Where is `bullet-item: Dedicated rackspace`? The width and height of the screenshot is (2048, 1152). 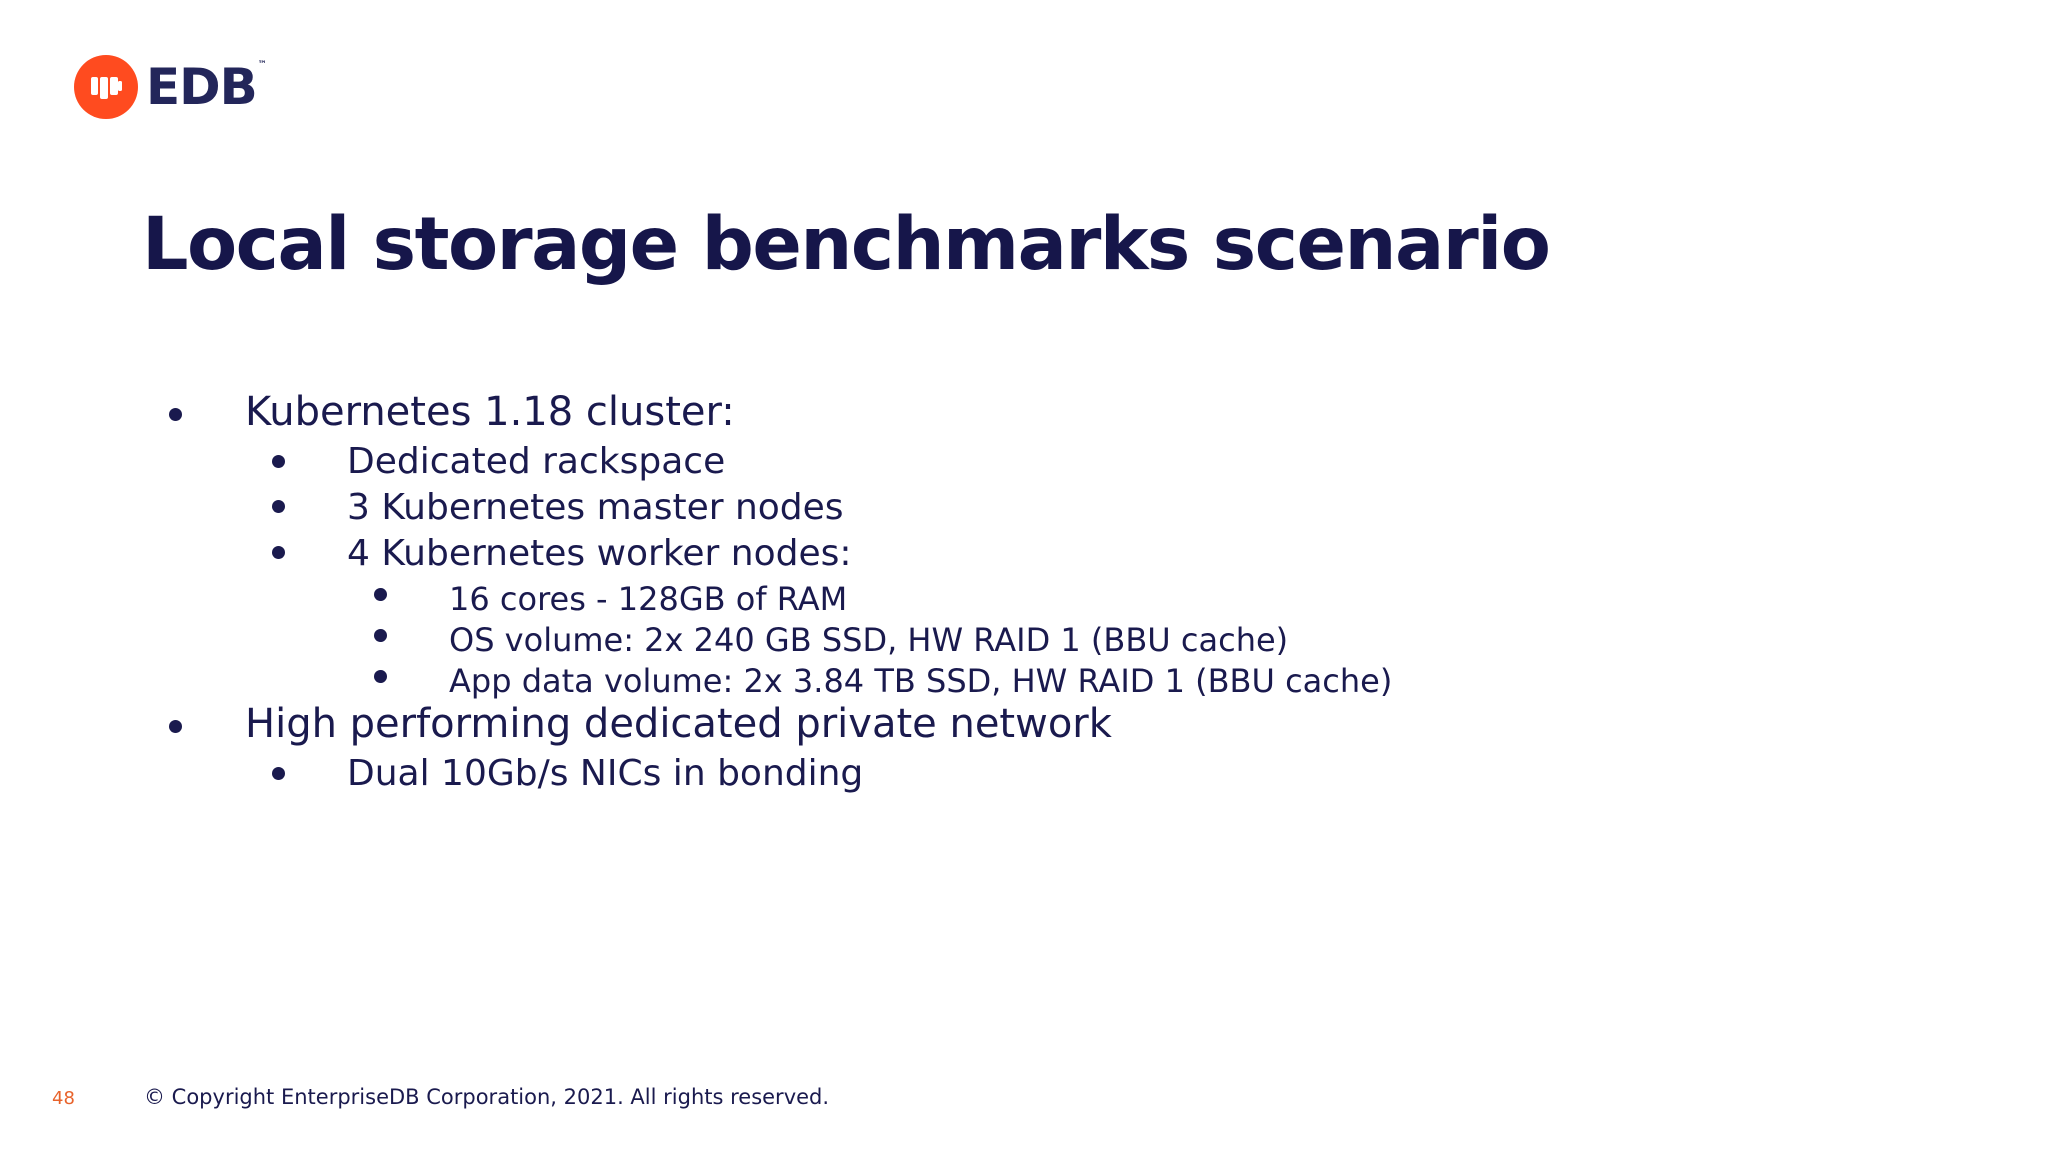
bullet-item: Dedicated rackspace is located at coordinates (536, 461).